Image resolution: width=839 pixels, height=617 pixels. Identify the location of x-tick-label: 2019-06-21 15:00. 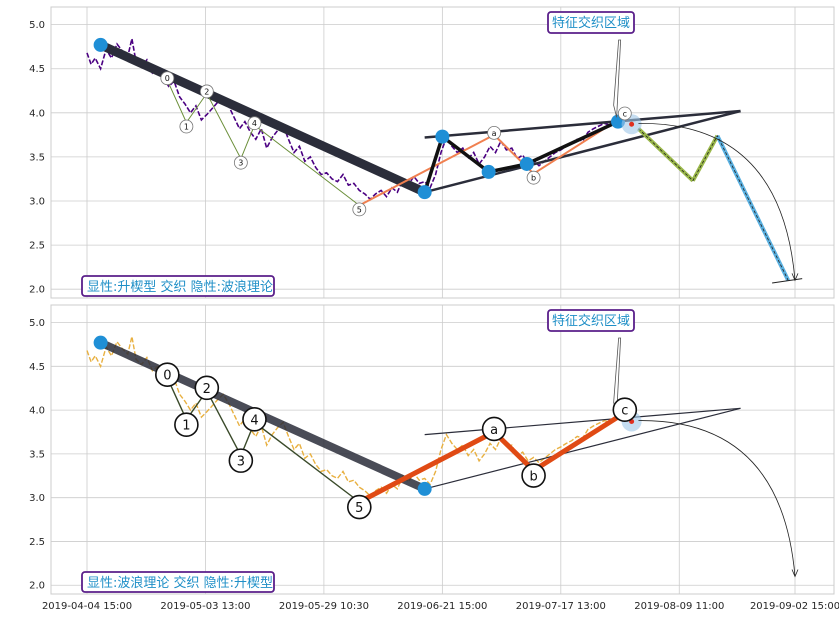
(442, 606).